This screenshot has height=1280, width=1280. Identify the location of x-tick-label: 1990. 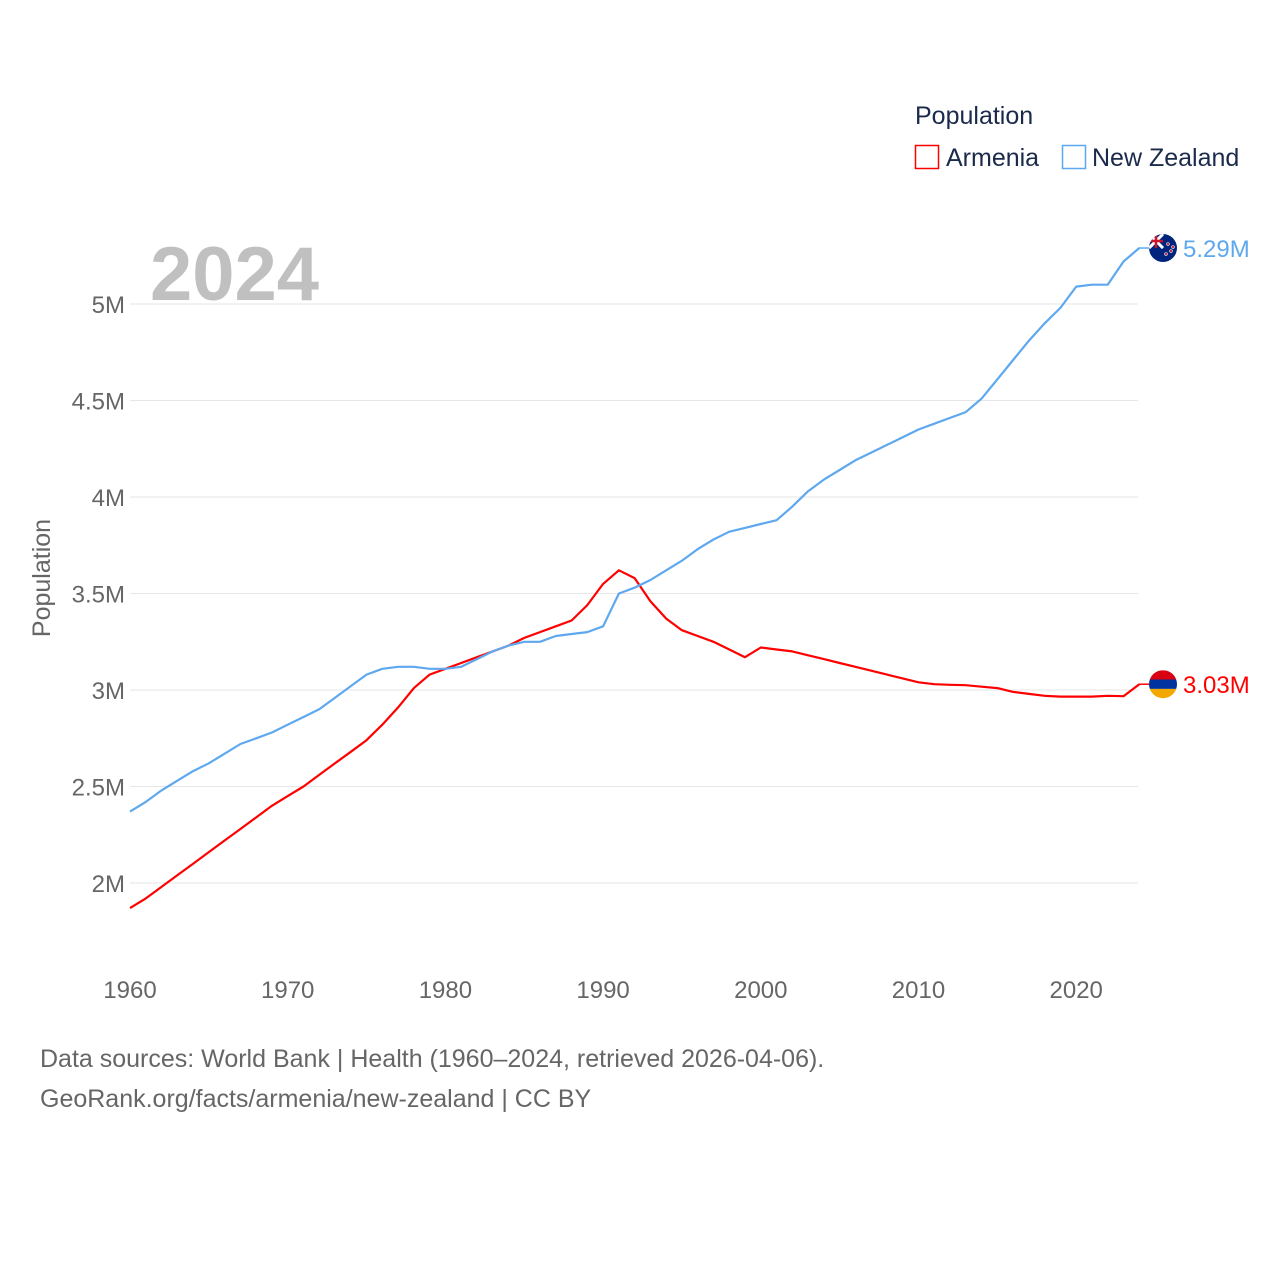
(602, 990).